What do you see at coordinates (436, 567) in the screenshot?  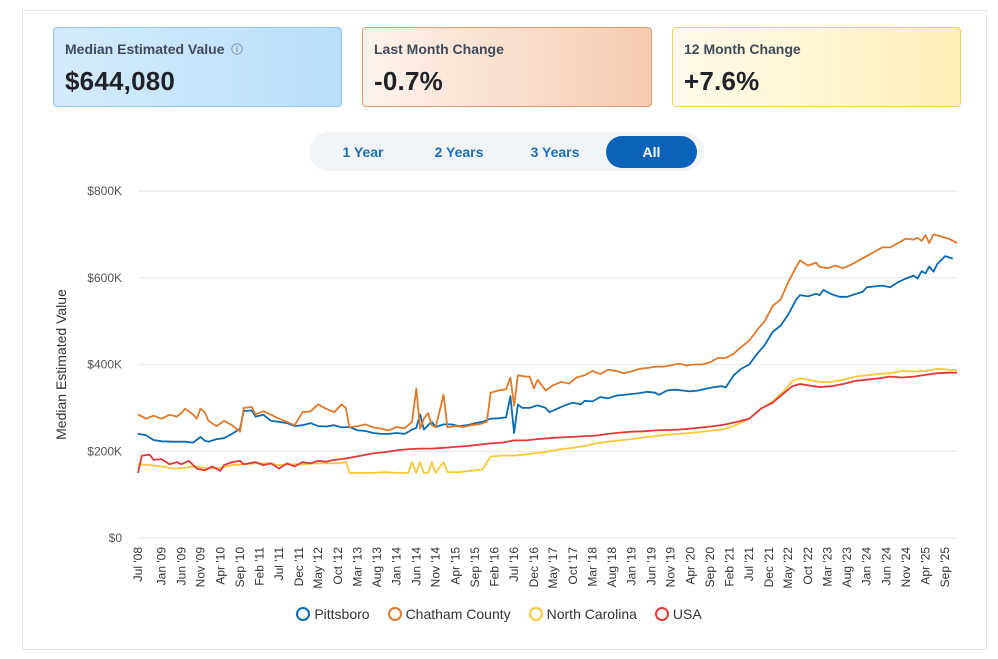 I see `x-tick-label: Nov '14` at bounding box center [436, 567].